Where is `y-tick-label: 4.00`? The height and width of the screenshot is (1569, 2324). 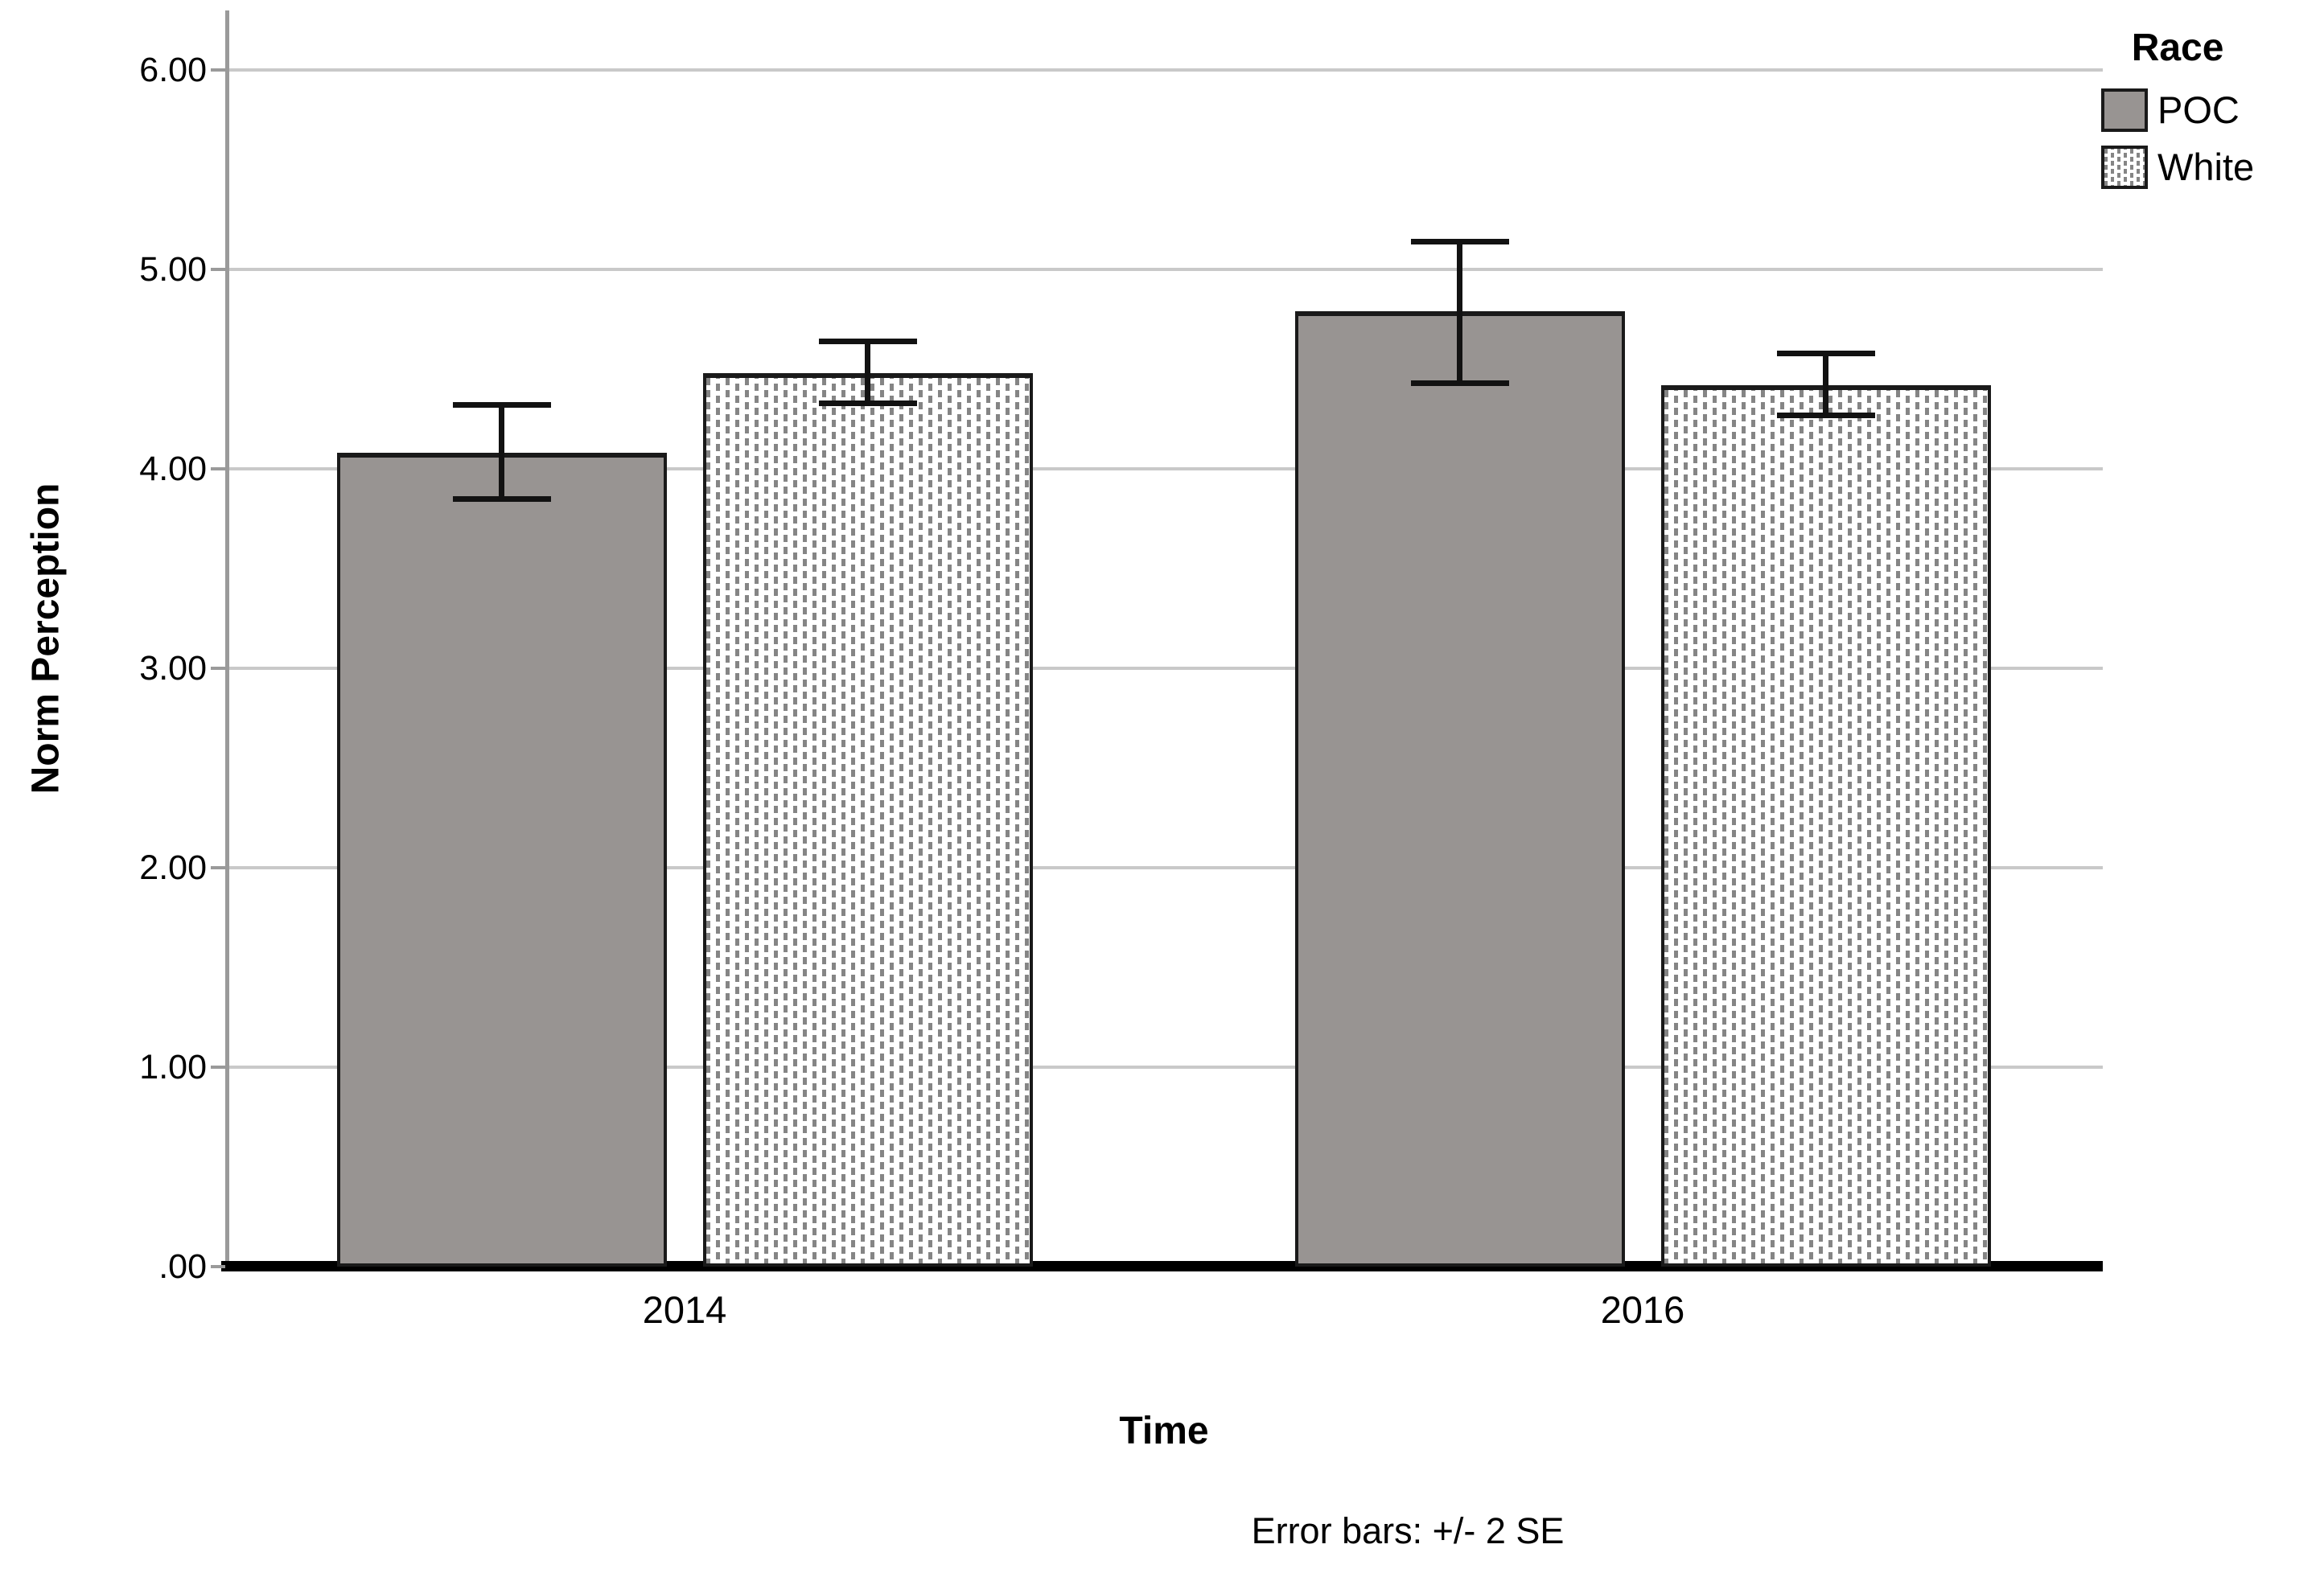
y-tick-label: 4.00 is located at coordinates (173, 469).